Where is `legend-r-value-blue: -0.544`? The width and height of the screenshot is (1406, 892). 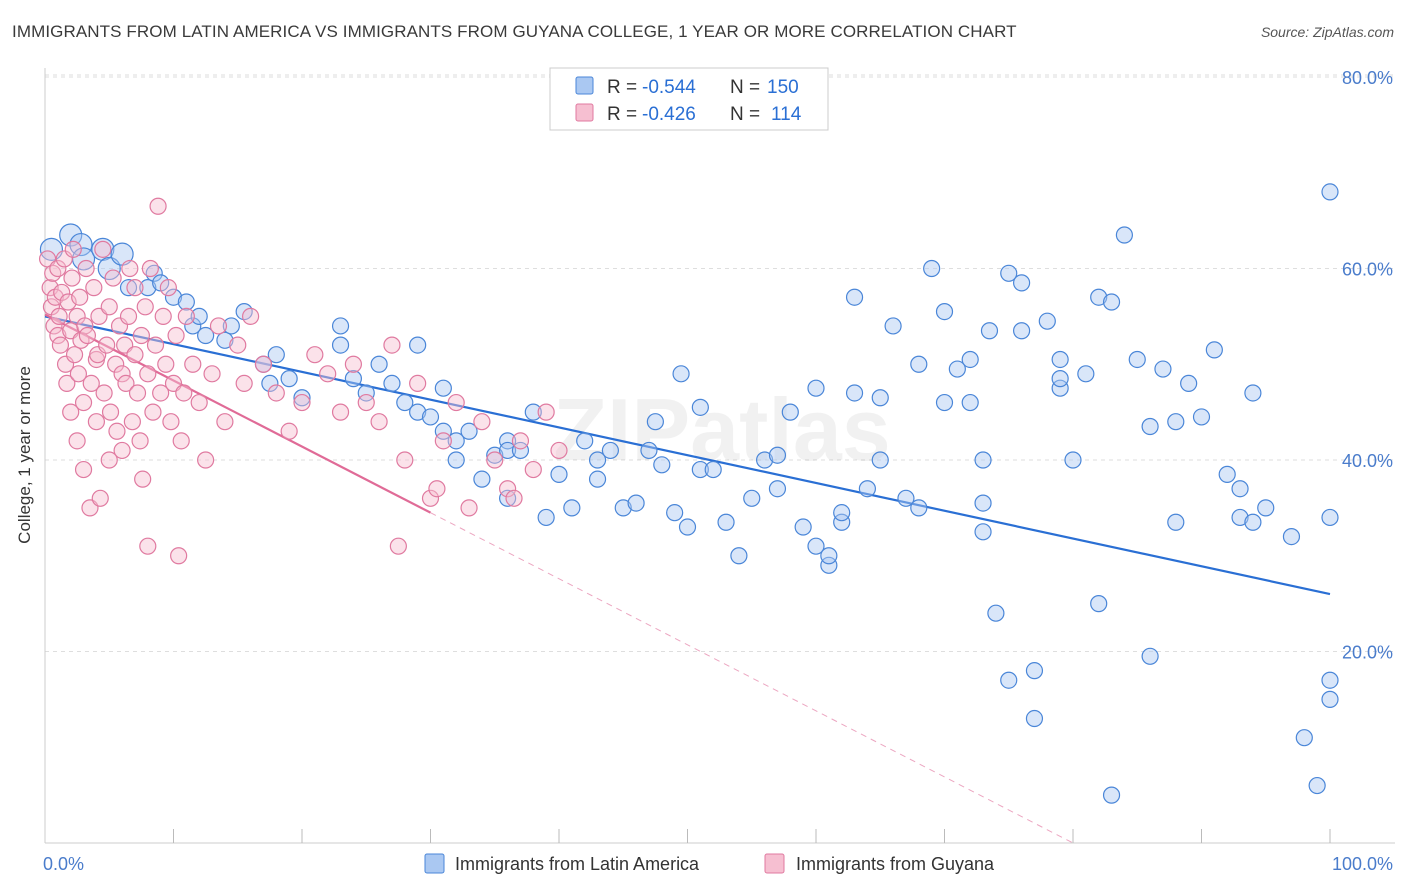 legend-r-value-blue: -0.544 is located at coordinates (669, 87).